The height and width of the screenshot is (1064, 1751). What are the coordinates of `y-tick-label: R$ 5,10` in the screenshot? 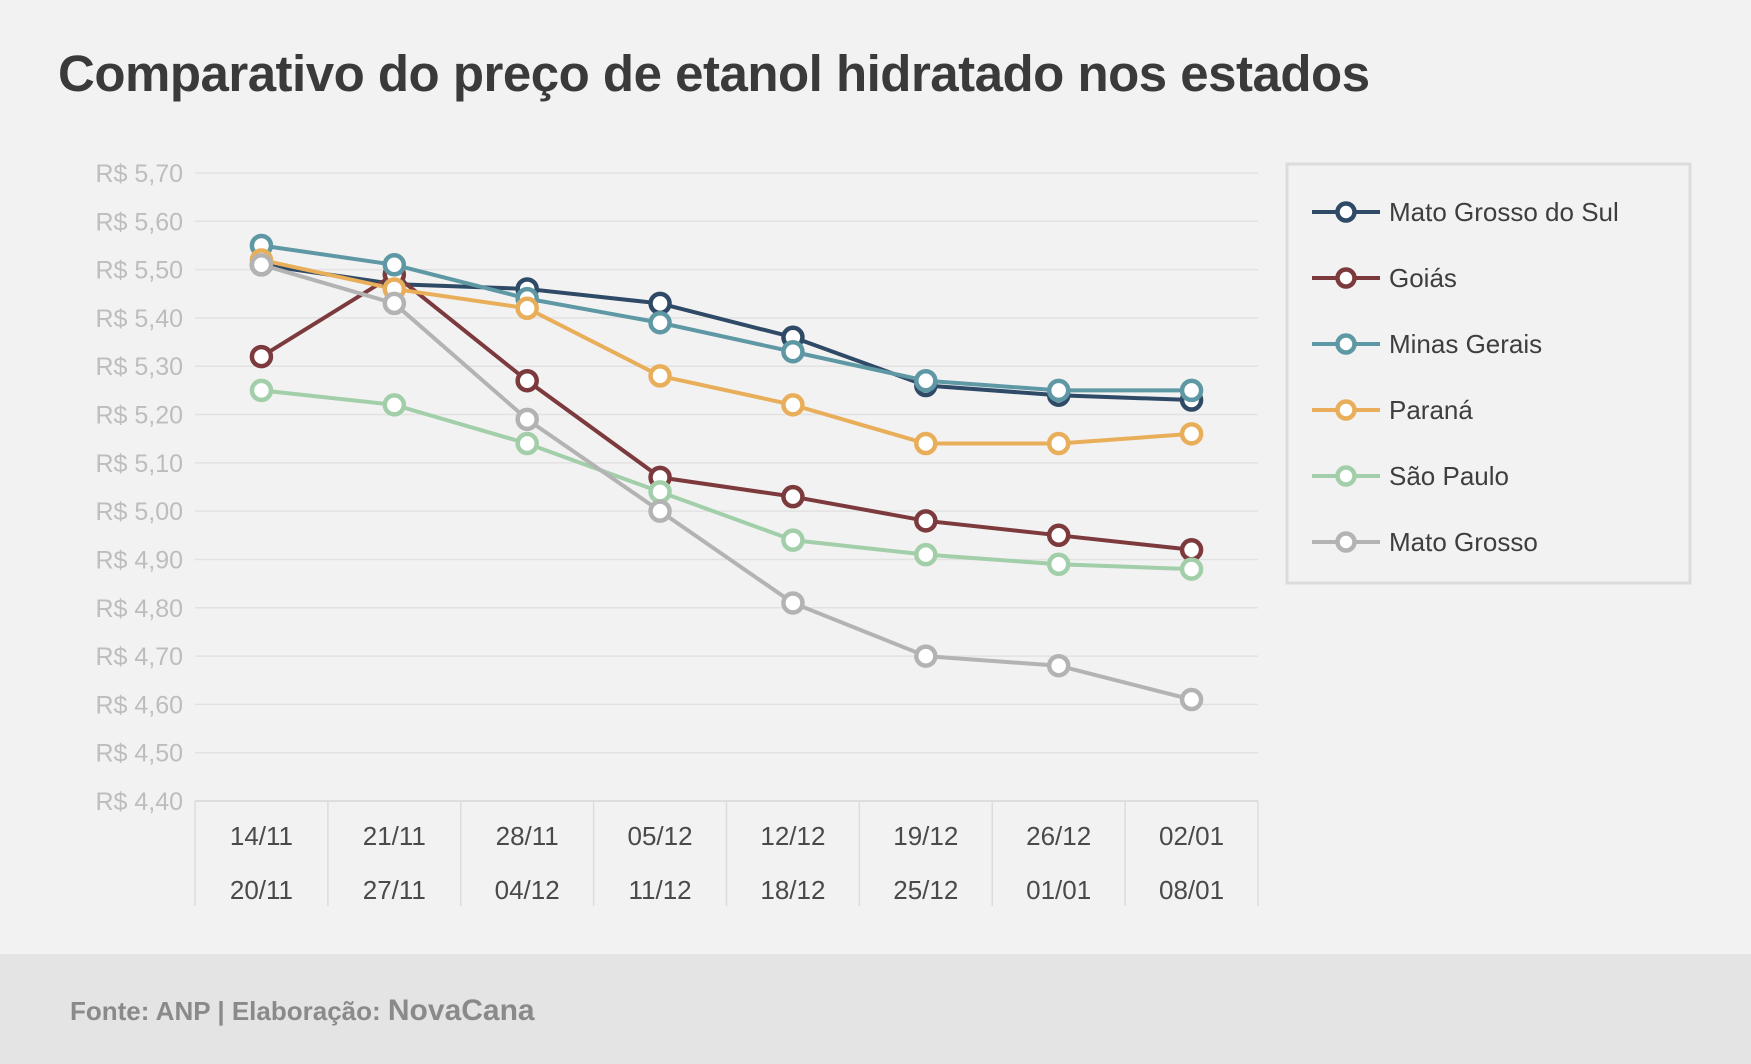 It's located at (139, 464).